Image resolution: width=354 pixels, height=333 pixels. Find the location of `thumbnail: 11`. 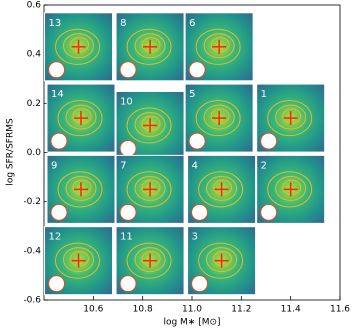

thumbnail: 11 is located at coordinates (150, 261).